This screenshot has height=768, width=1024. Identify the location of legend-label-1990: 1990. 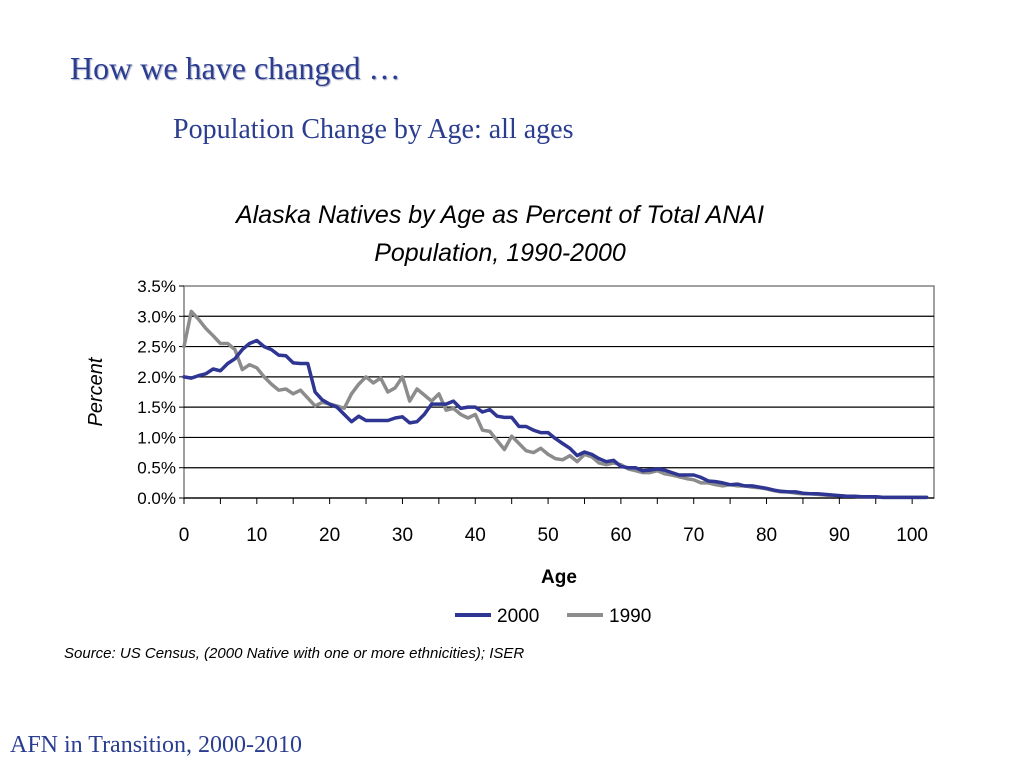
(630, 616).